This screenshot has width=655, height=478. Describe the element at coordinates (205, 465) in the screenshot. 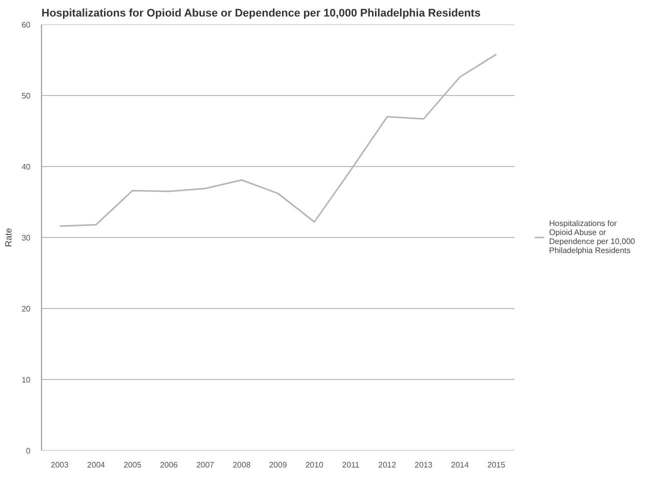

I see `x-tick-label: 2007` at that location.